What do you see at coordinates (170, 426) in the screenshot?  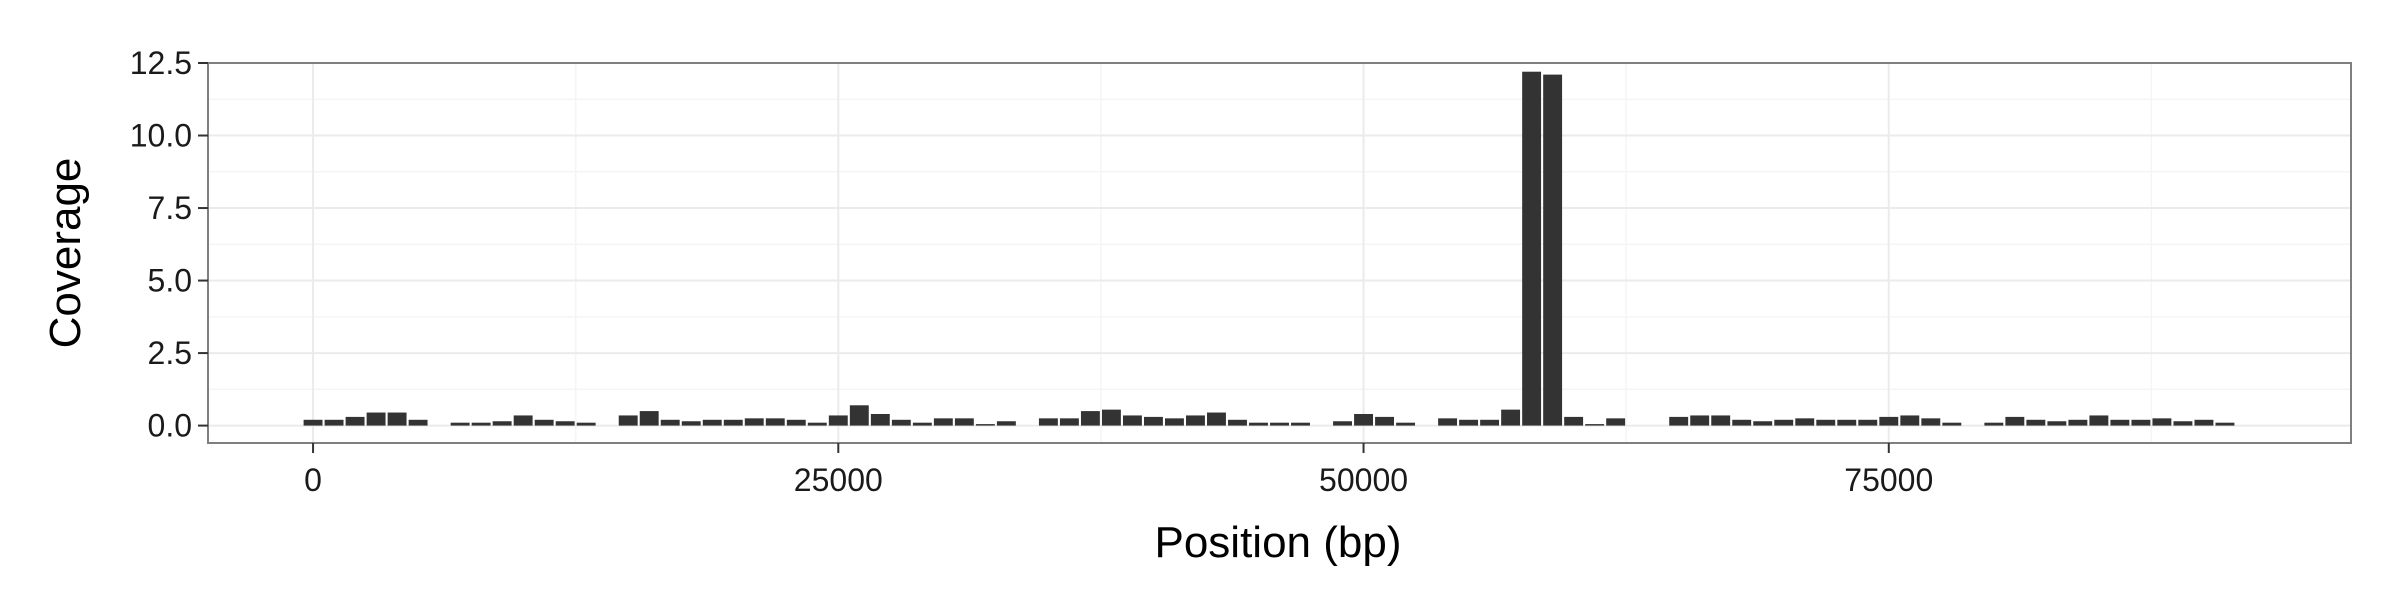 I see `y-tick-label: 0.0` at bounding box center [170, 426].